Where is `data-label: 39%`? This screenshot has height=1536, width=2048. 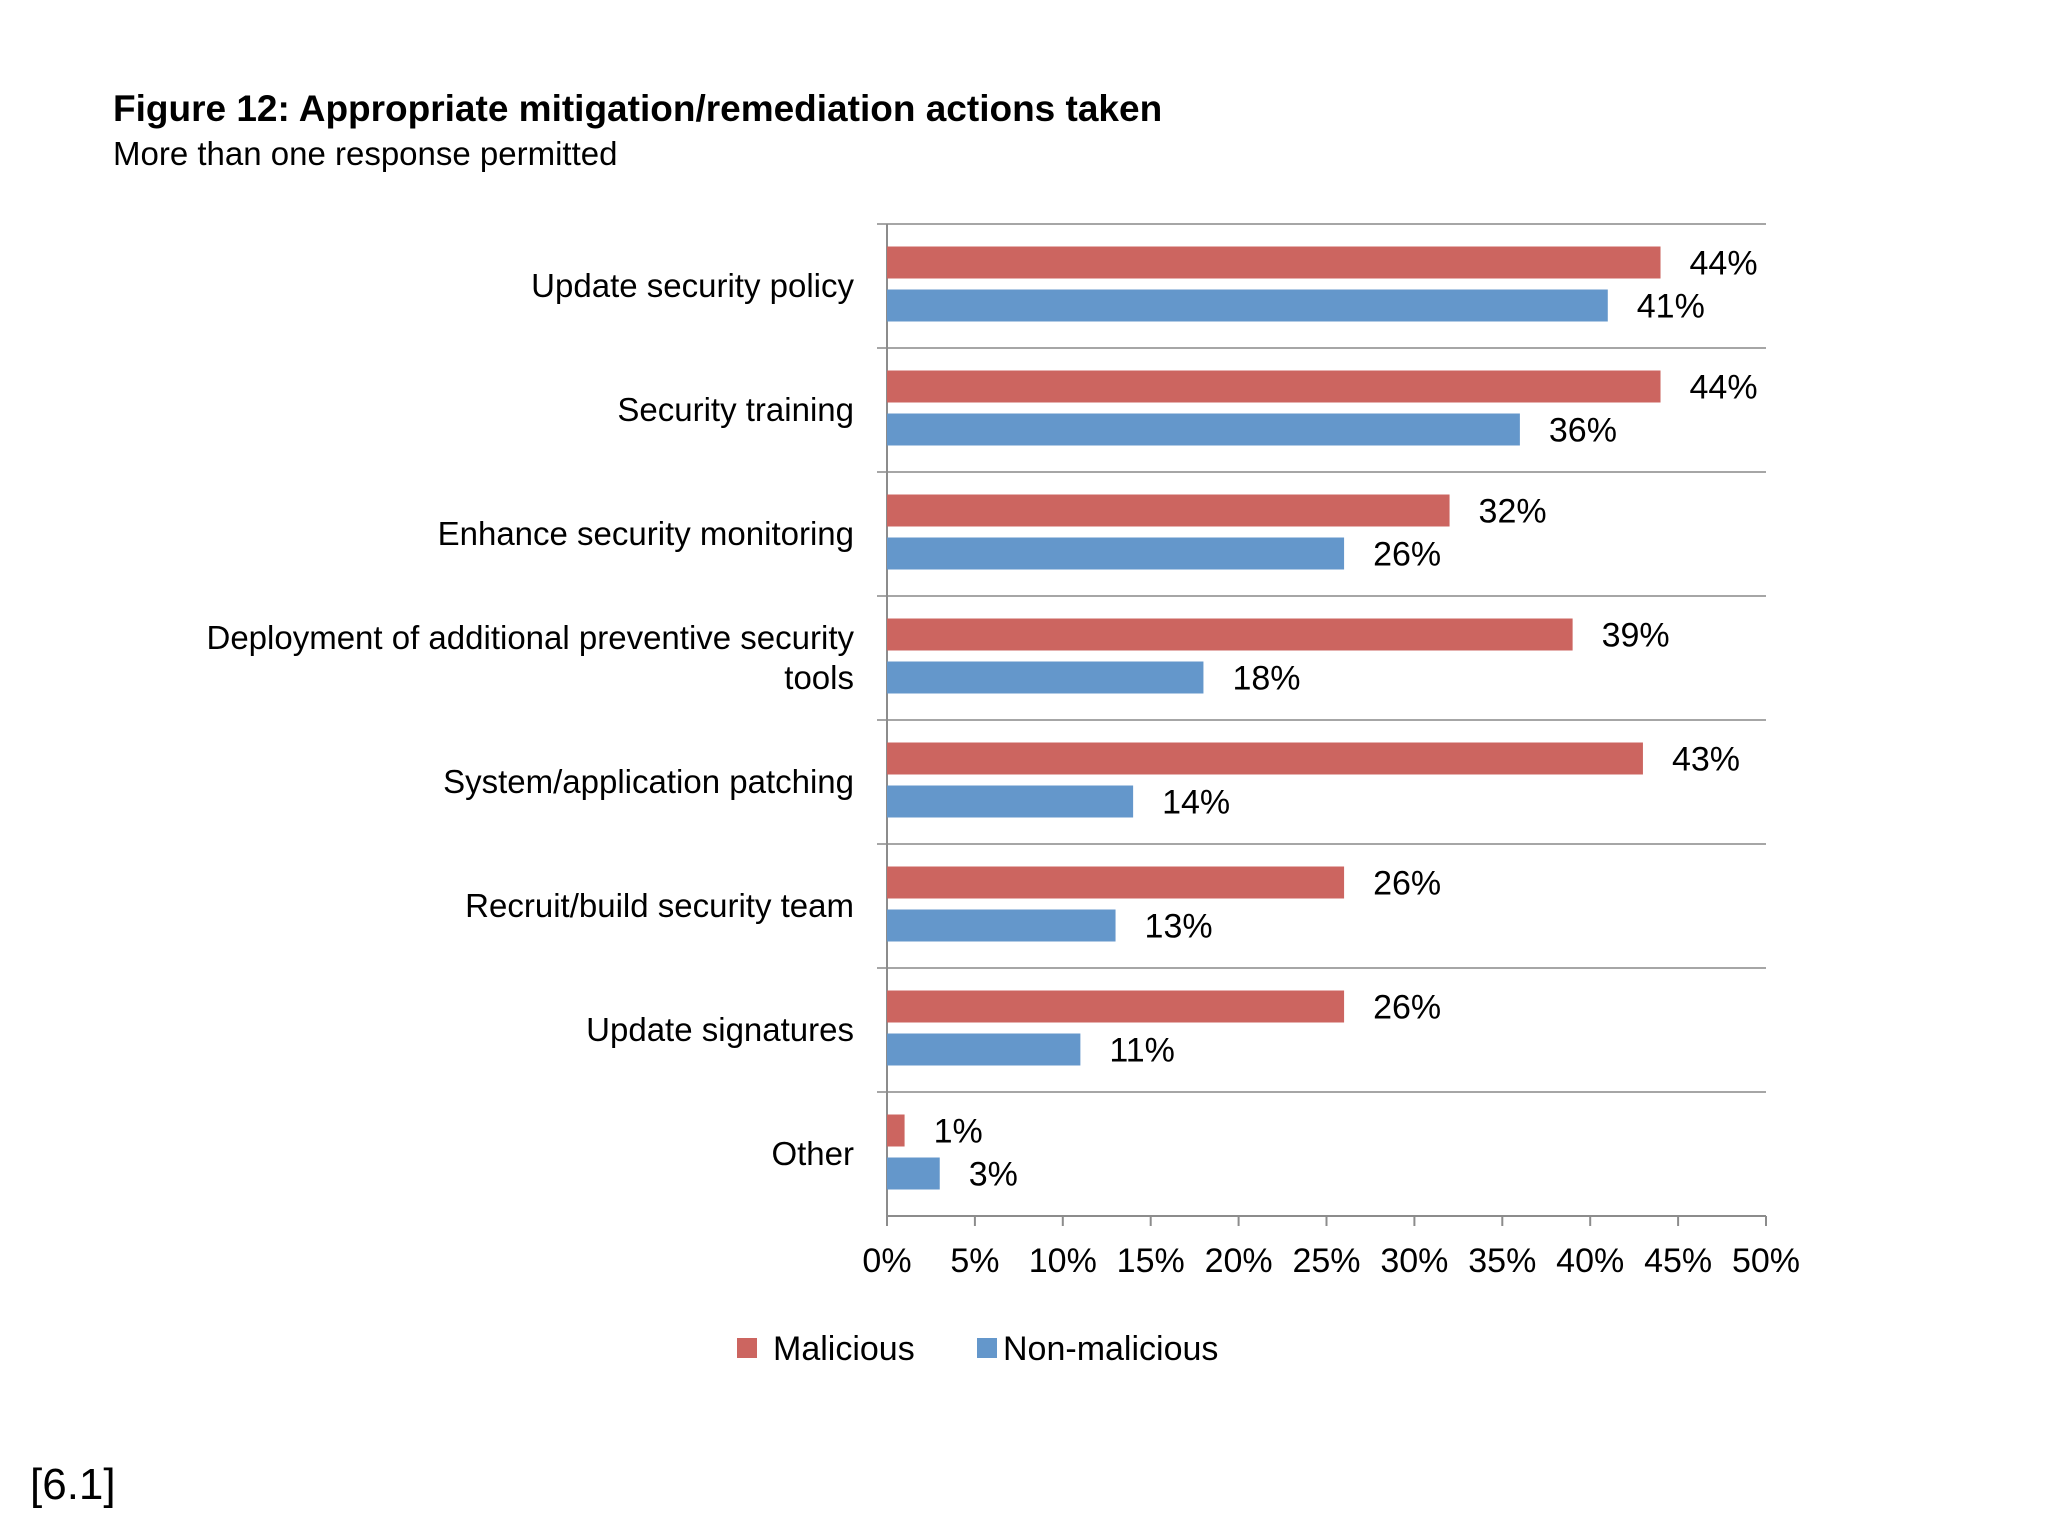
data-label: 39% is located at coordinates (1636, 636).